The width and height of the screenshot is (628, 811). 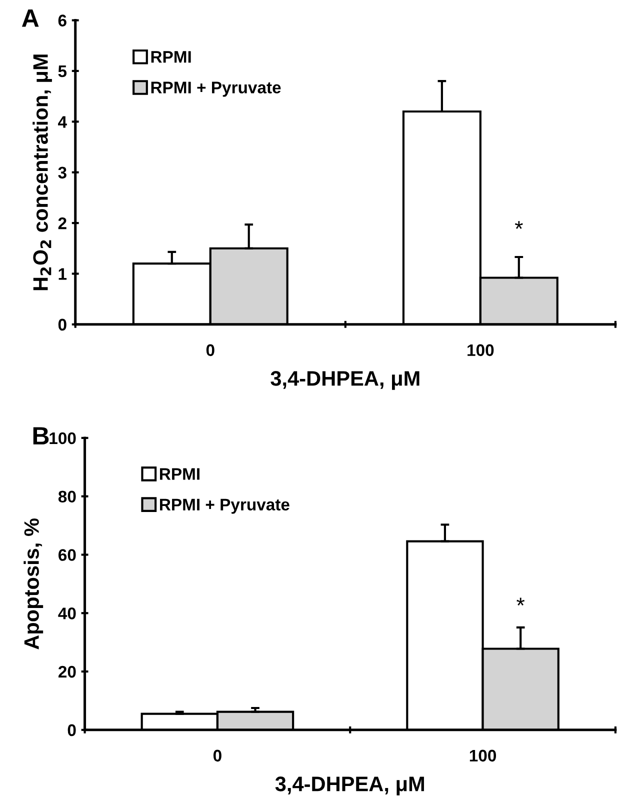 I want to click on y-tick-label: 3, so click(x=62, y=172).